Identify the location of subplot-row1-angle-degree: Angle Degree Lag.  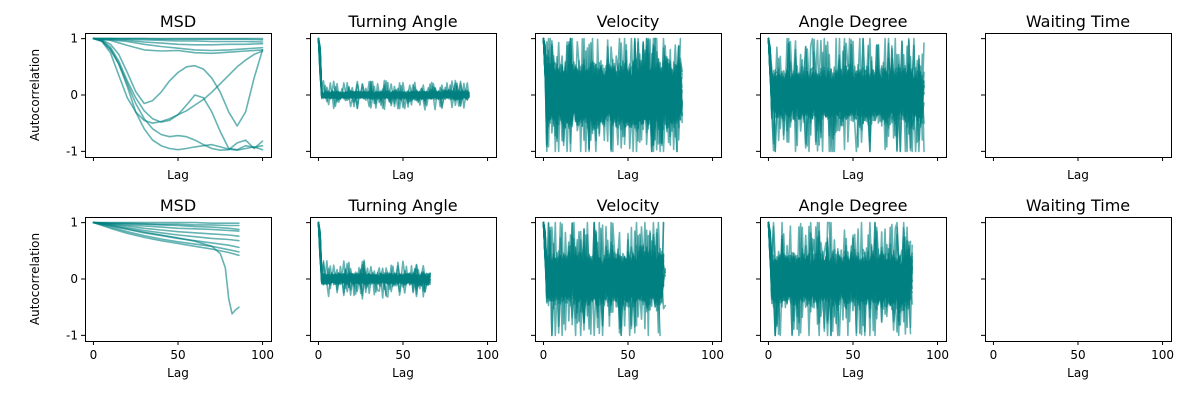
(851, 97).